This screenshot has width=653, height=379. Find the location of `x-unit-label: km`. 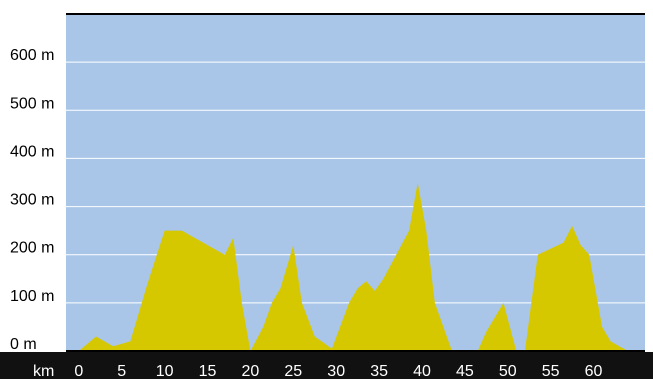

x-unit-label: km is located at coordinates (43, 371).